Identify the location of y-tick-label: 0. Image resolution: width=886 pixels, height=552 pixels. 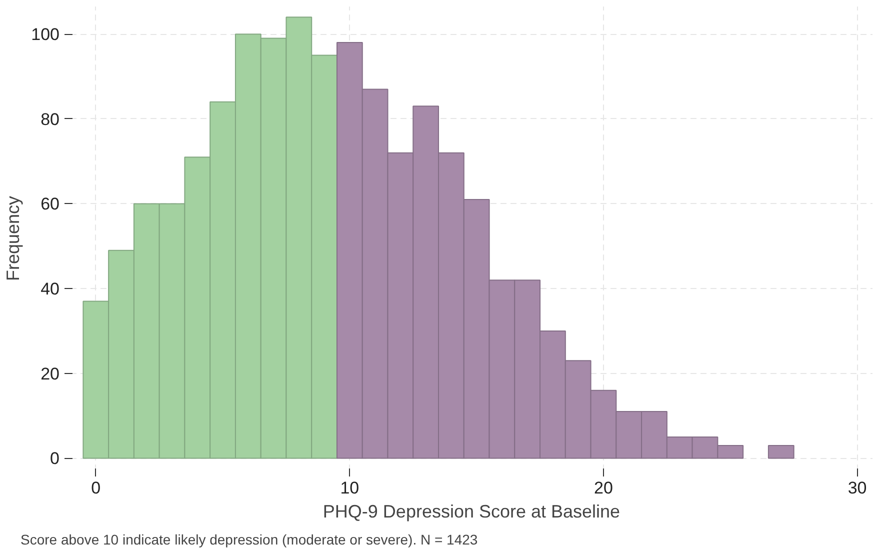
(55, 458).